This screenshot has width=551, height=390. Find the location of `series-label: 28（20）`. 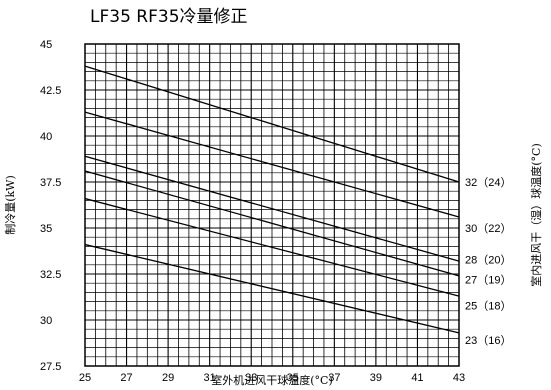

series-label: 28（20） is located at coordinates (488, 259).